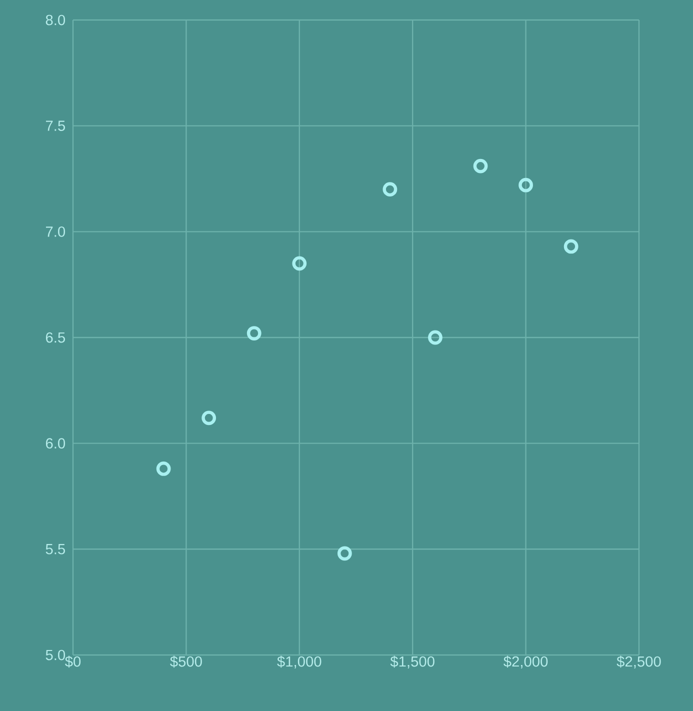 The width and height of the screenshot is (693, 711). I want to click on y-tick-label: 5.5, so click(55, 549).